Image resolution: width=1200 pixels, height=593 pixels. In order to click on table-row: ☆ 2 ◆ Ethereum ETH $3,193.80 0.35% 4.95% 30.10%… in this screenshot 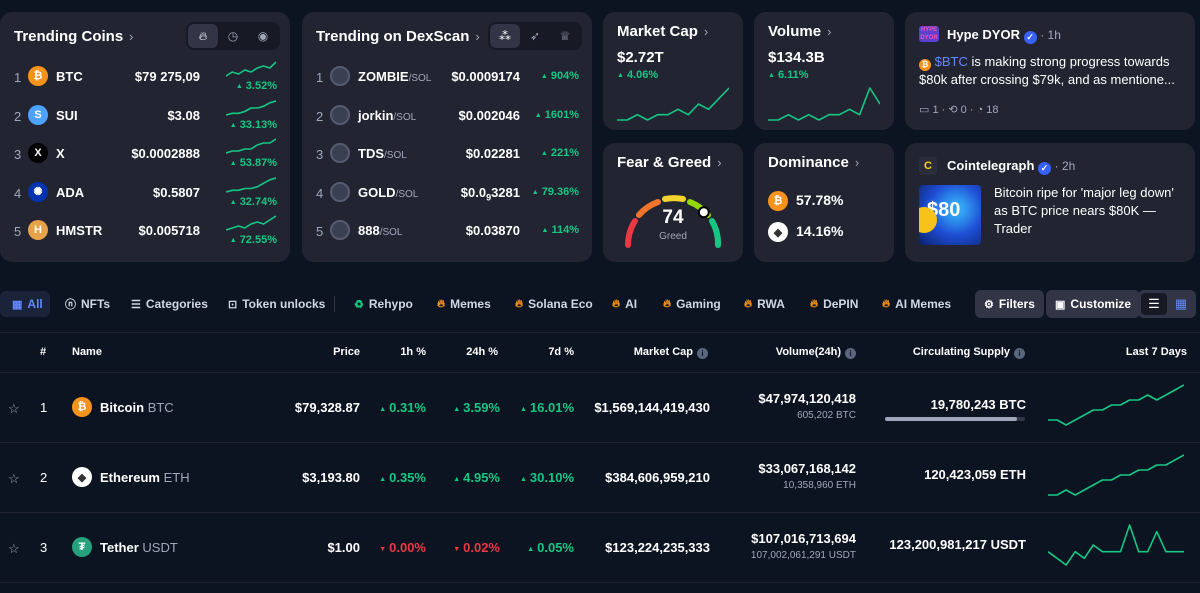, I will do `click(600, 478)`.